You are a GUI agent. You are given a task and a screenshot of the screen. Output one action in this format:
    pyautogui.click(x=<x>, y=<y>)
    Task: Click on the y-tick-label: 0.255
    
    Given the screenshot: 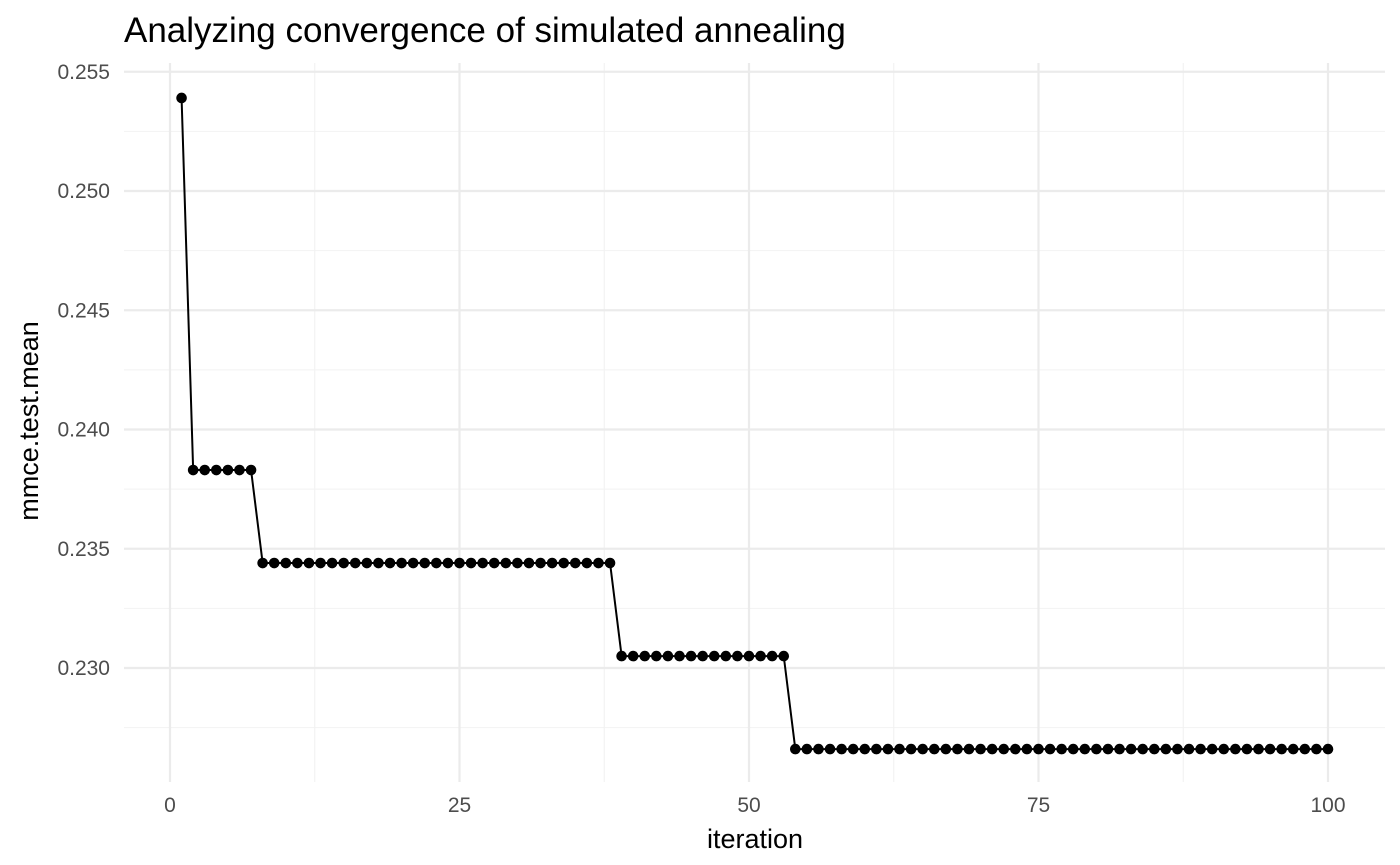 What is the action you would take?
    pyautogui.click(x=83, y=72)
    